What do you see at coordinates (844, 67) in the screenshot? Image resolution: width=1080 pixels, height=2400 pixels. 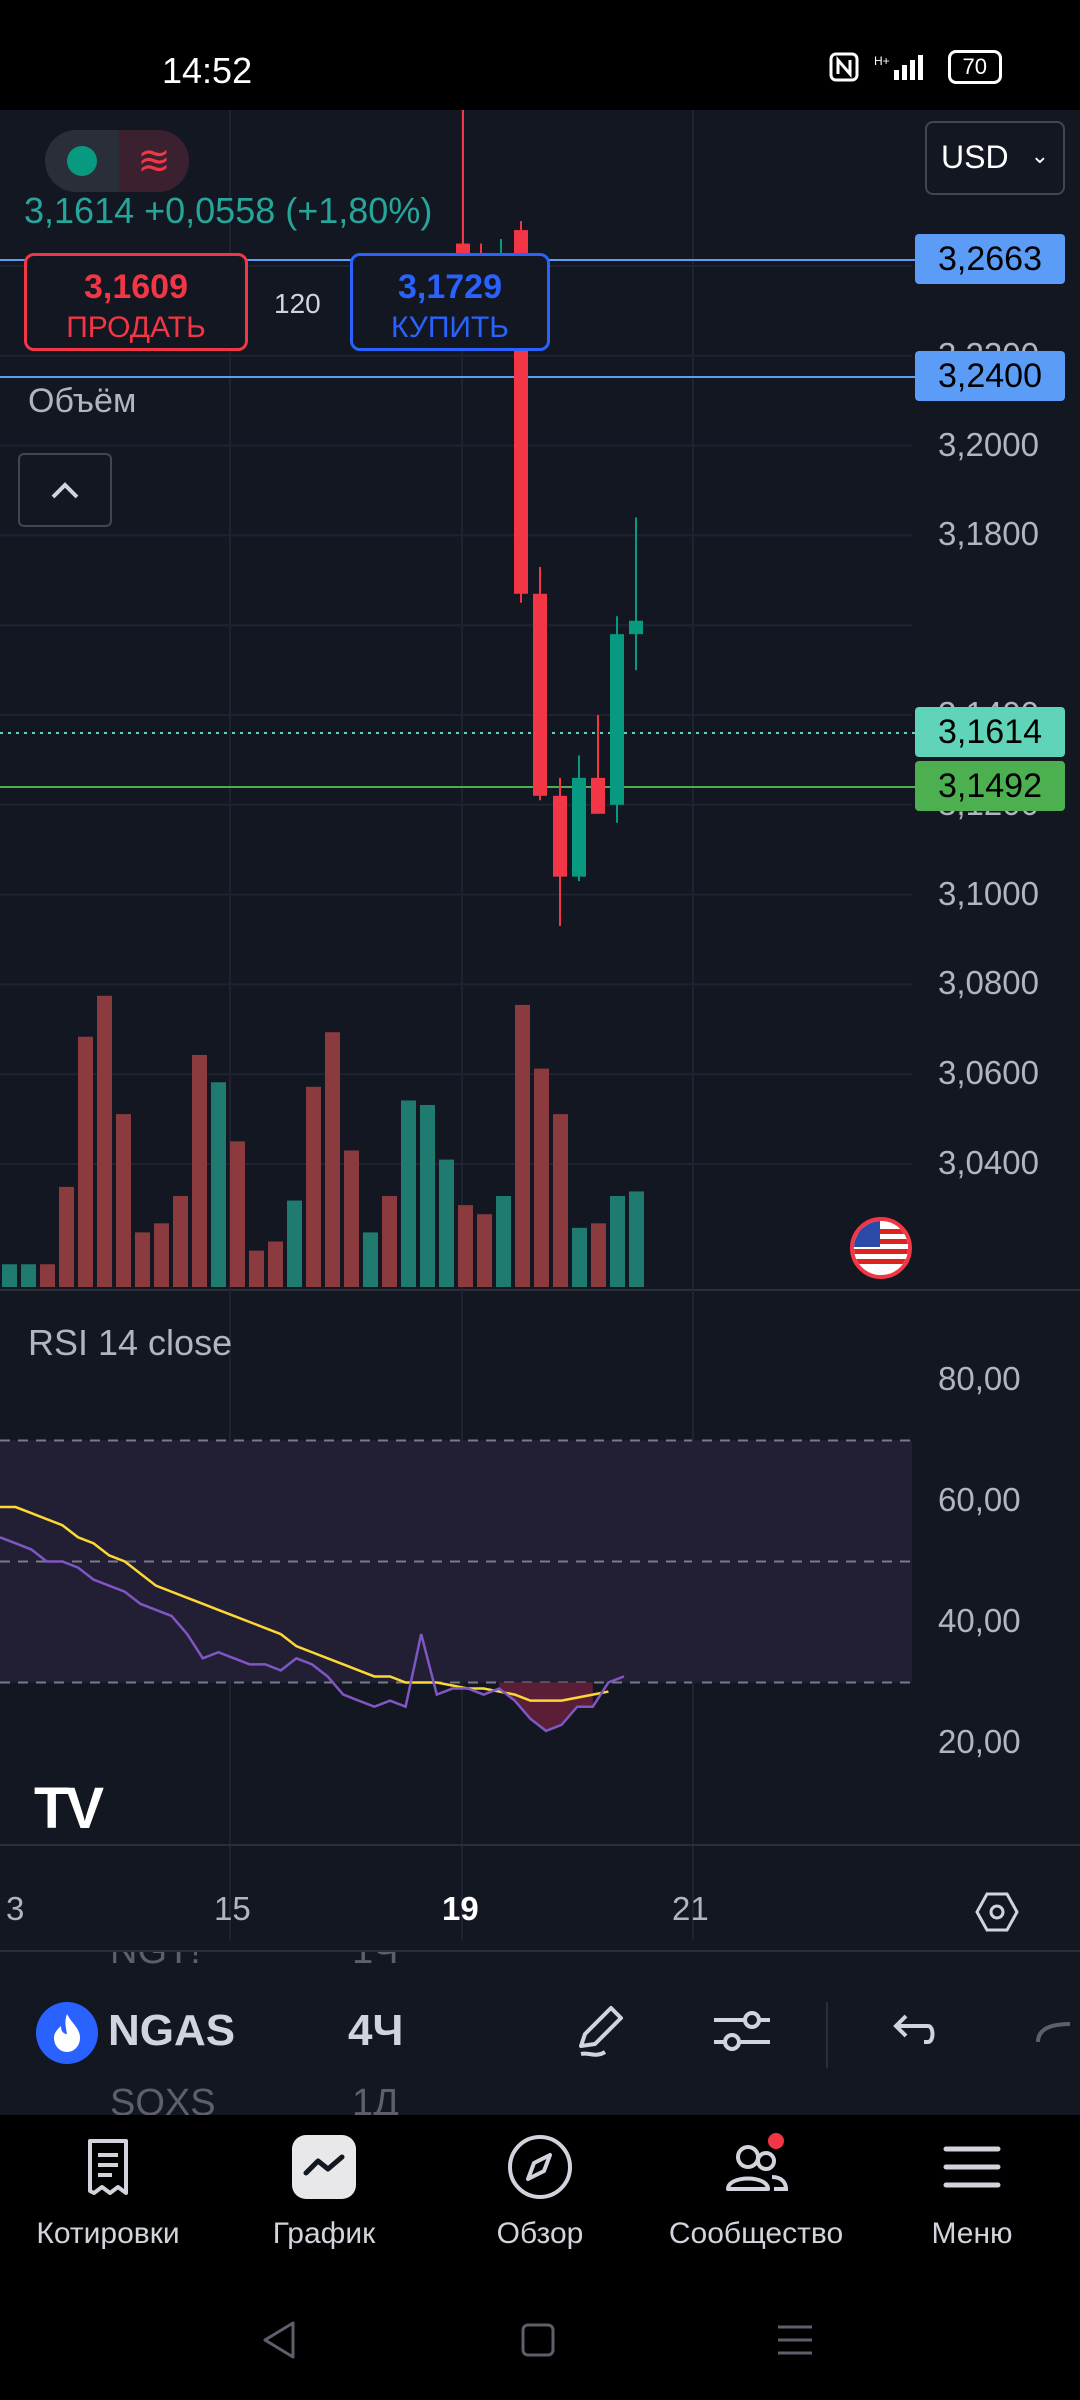 I see `nfc-icon` at bounding box center [844, 67].